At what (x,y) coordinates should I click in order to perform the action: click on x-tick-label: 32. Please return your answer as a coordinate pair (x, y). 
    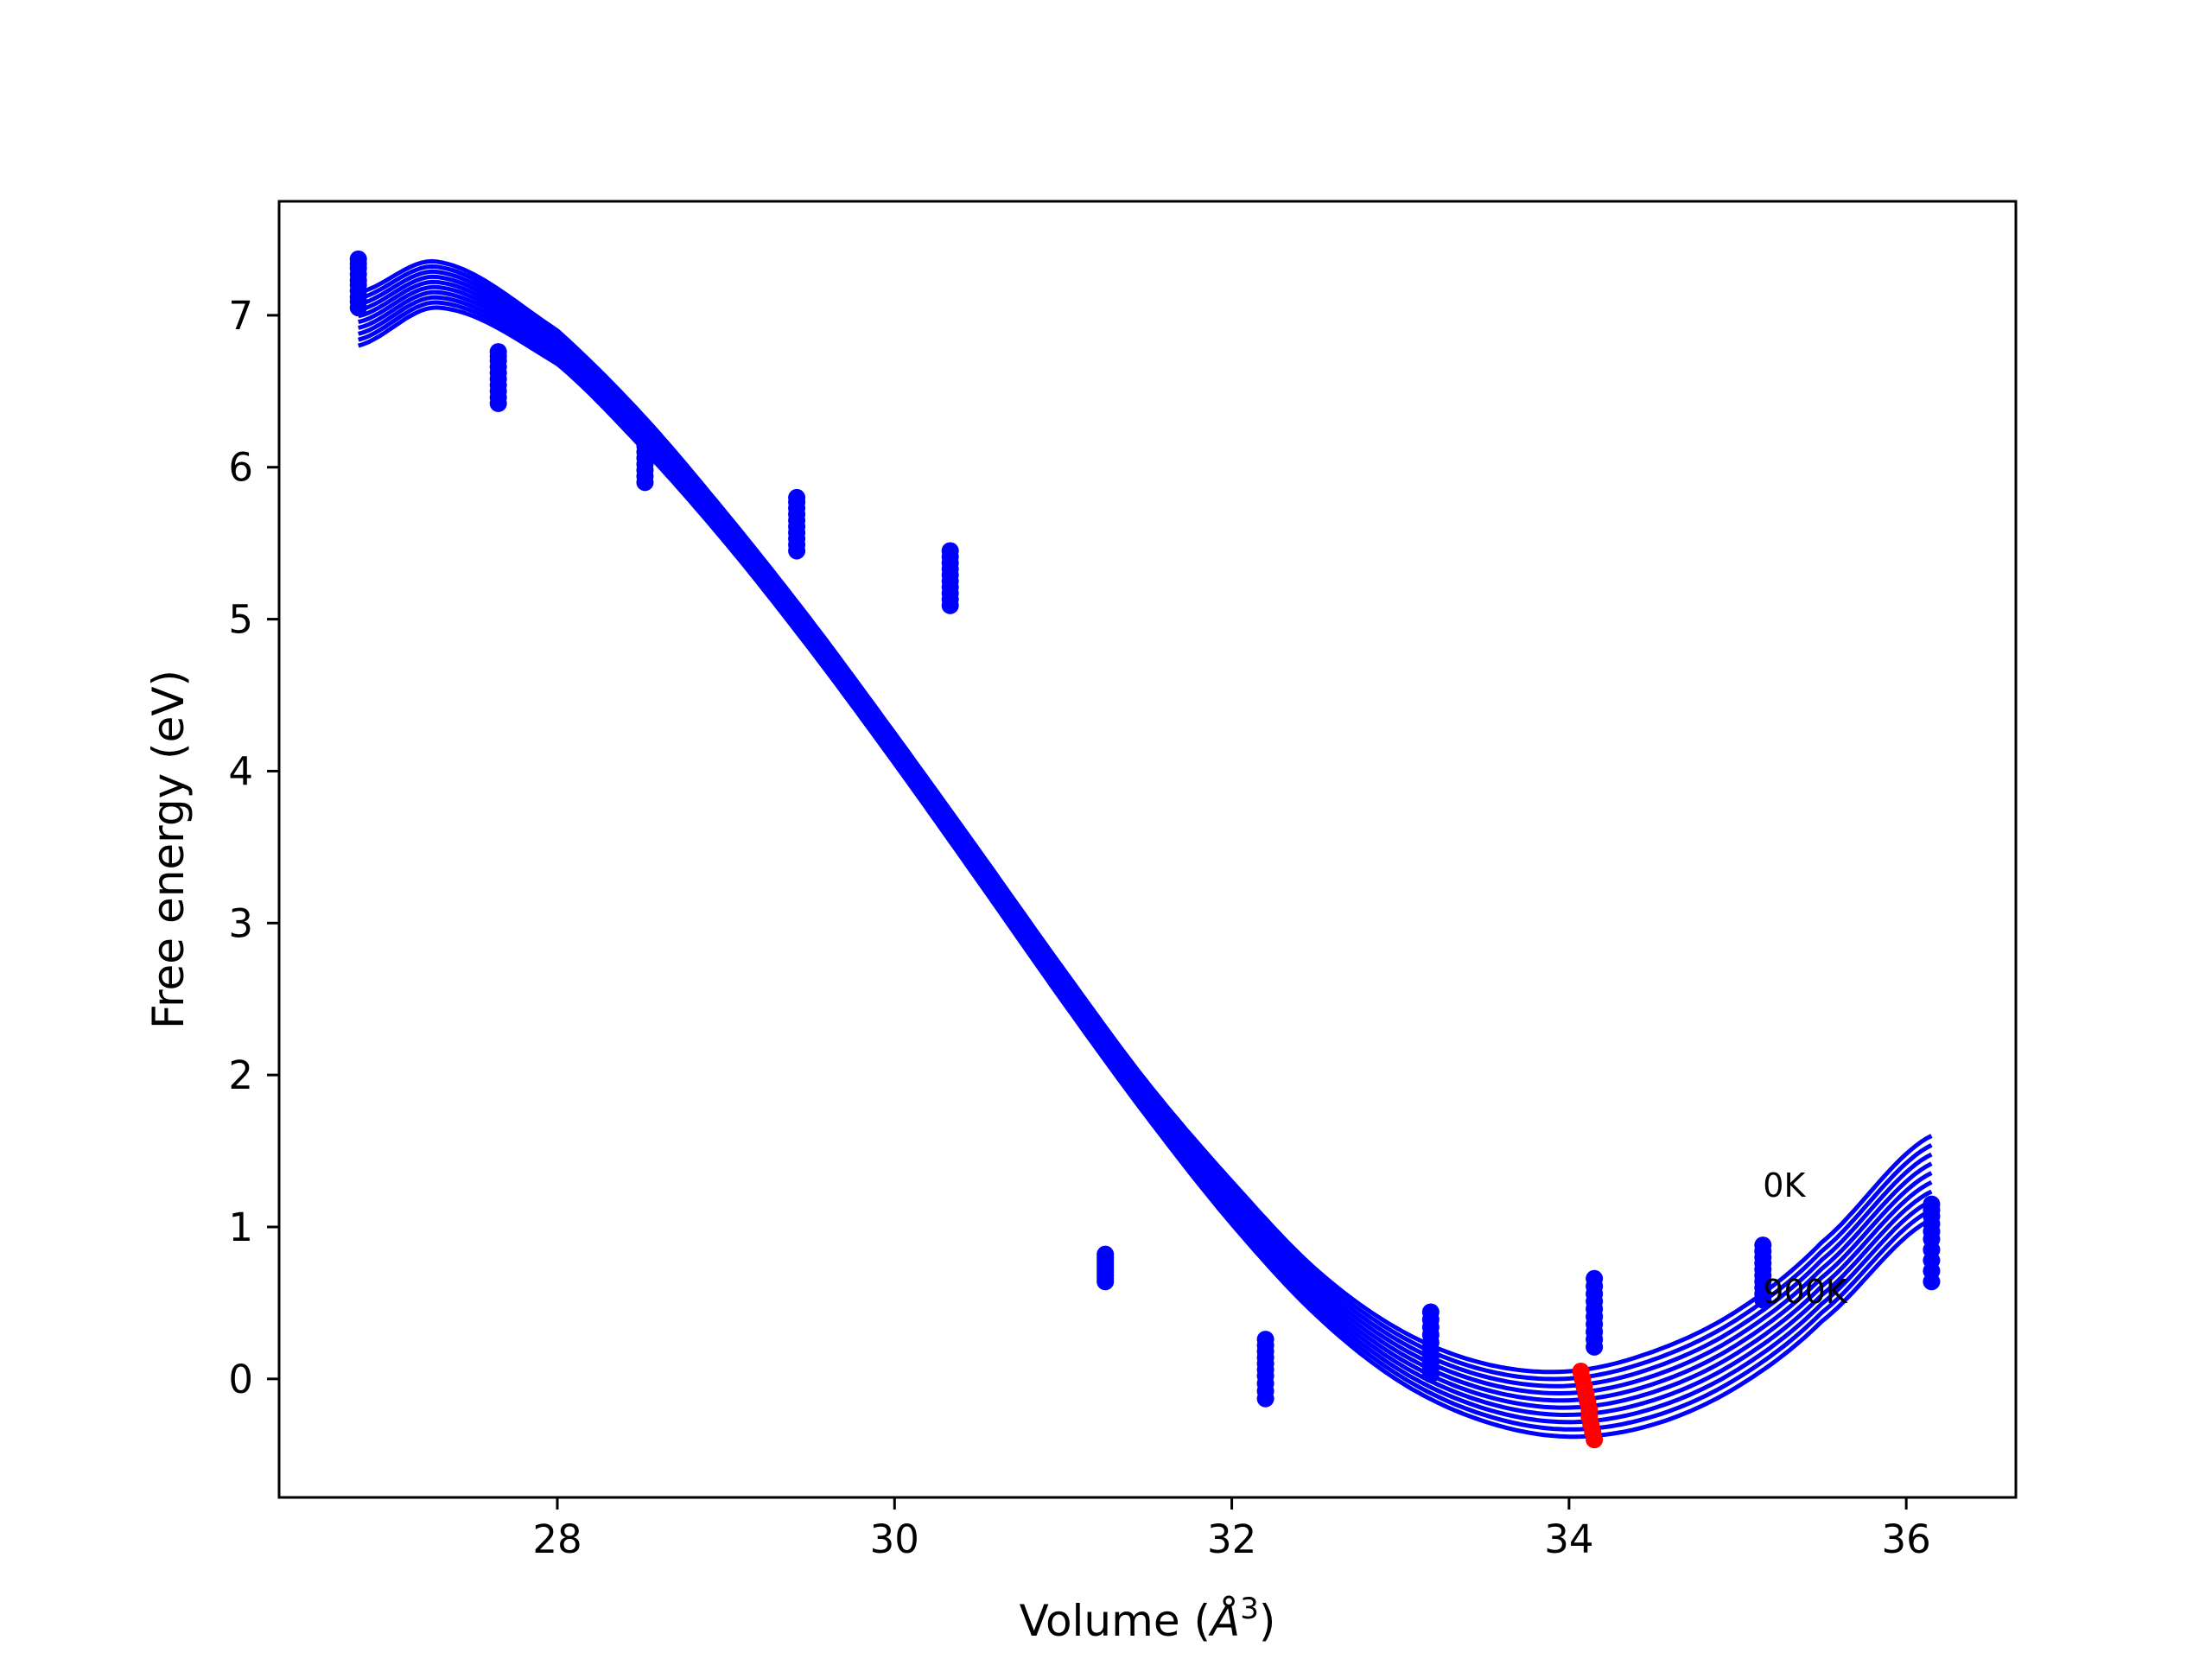
    Looking at the image, I should click on (1231, 1539).